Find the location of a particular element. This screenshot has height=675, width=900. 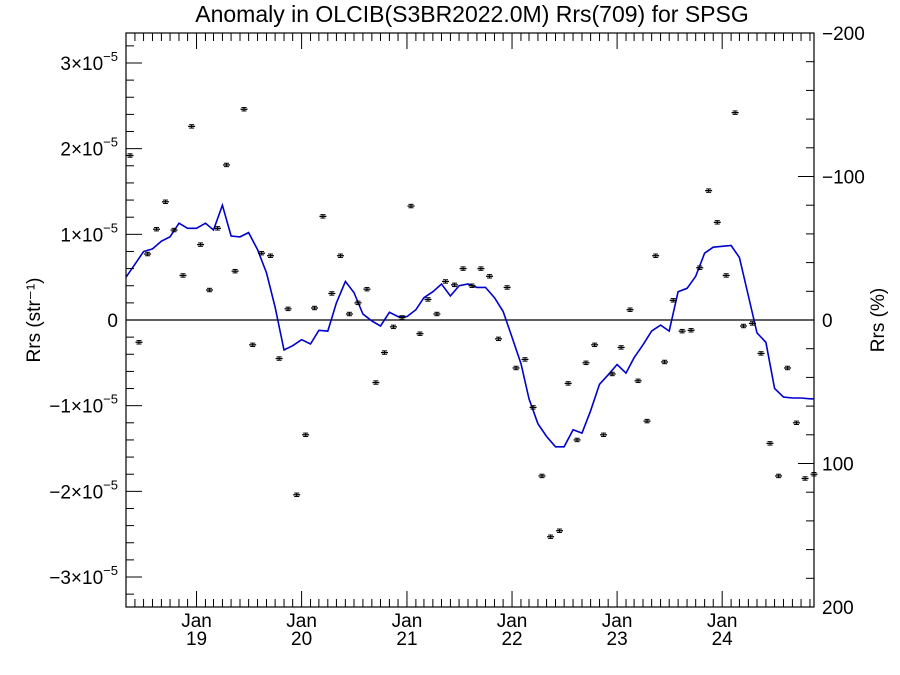

y-tick-label: 1×10⁻⁵ is located at coordinates (89, 233).